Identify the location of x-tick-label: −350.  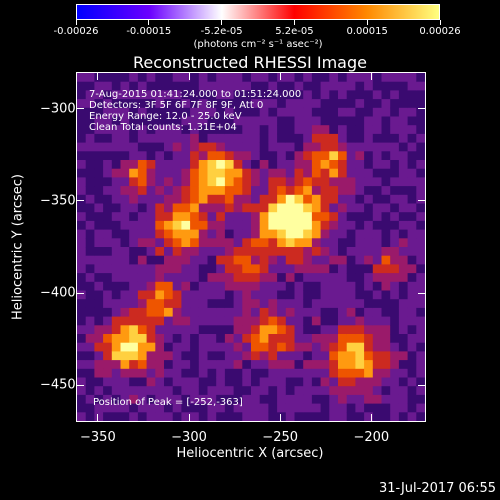
(98, 437).